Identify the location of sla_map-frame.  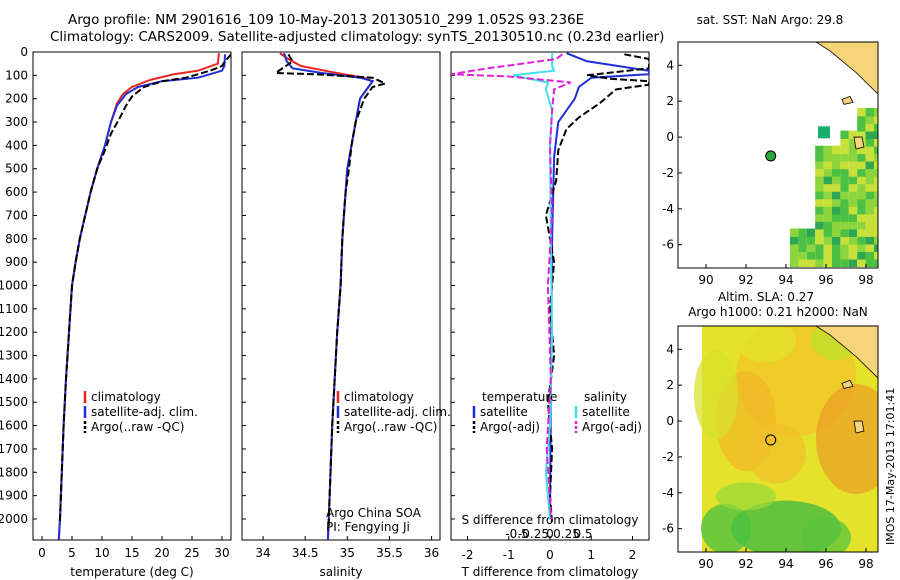
(778, 439).